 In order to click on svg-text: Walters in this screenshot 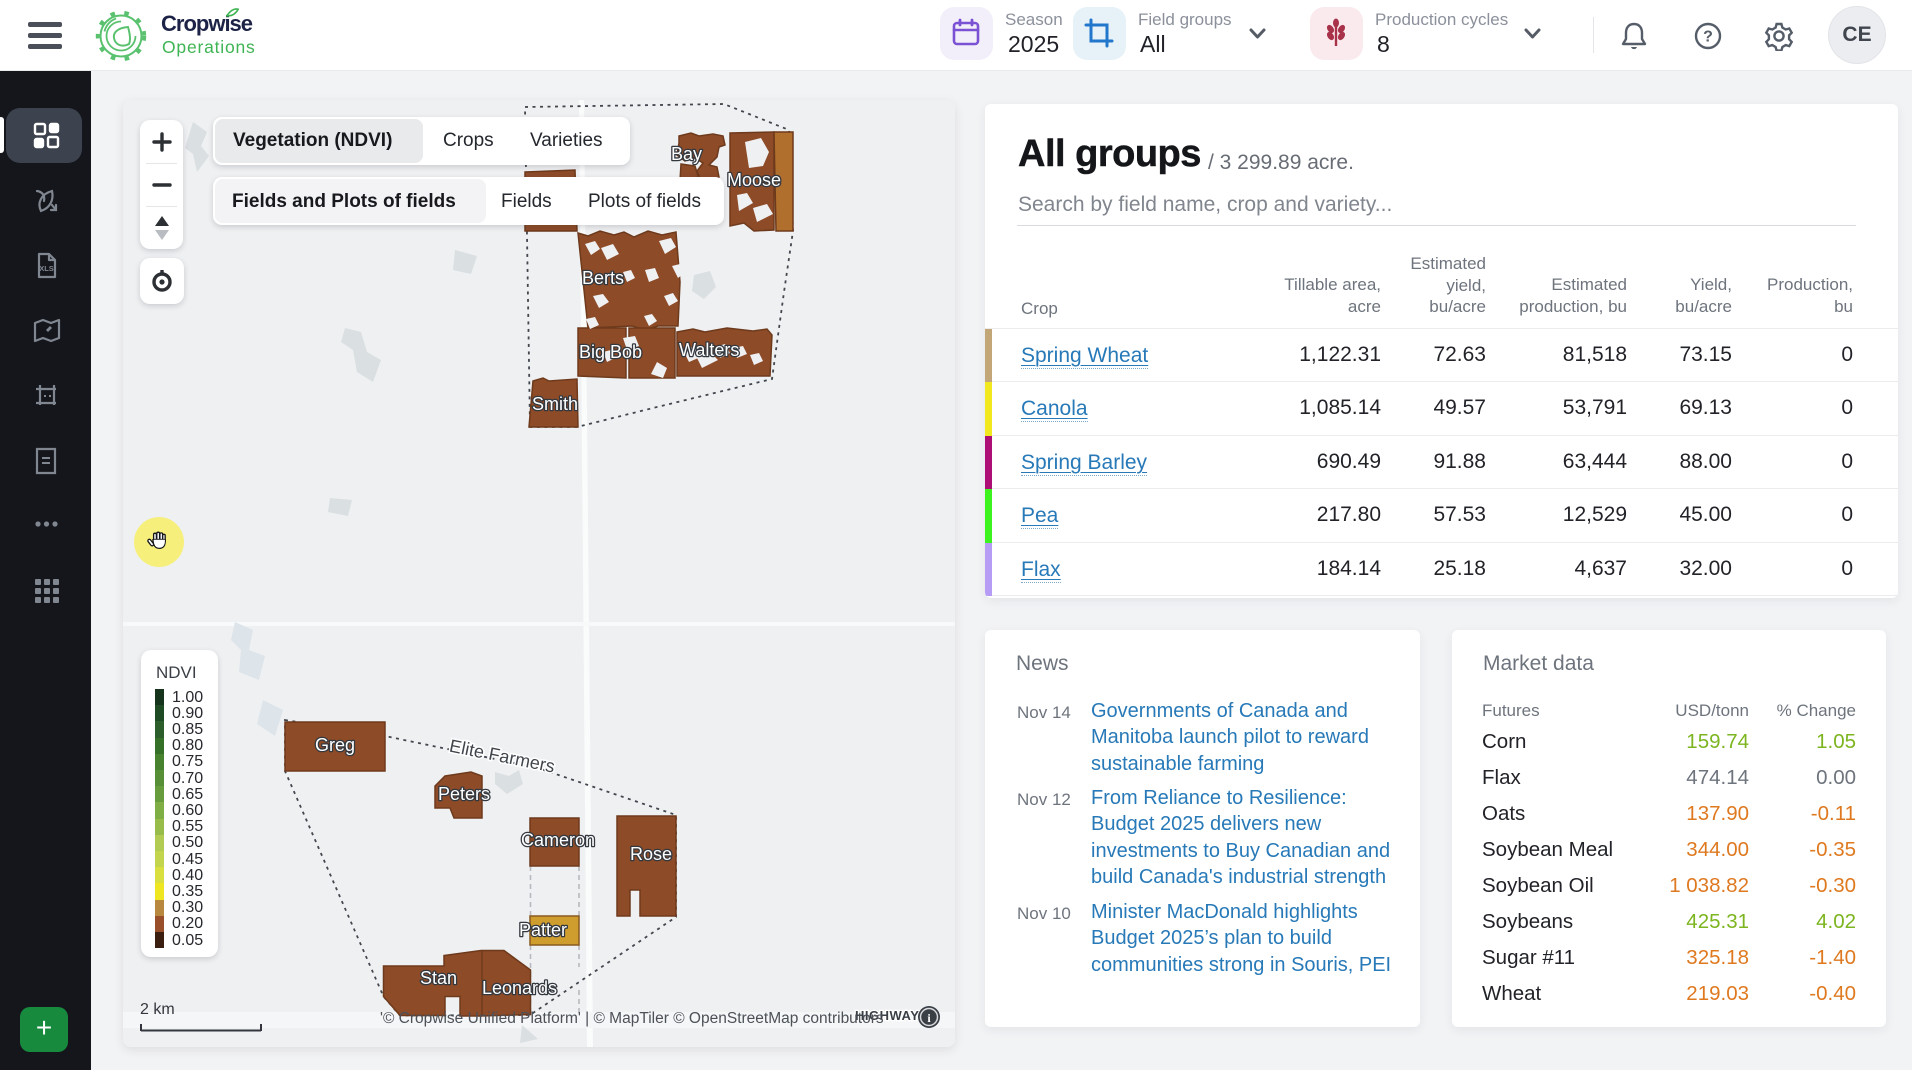, I will do `click(709, 350)`.